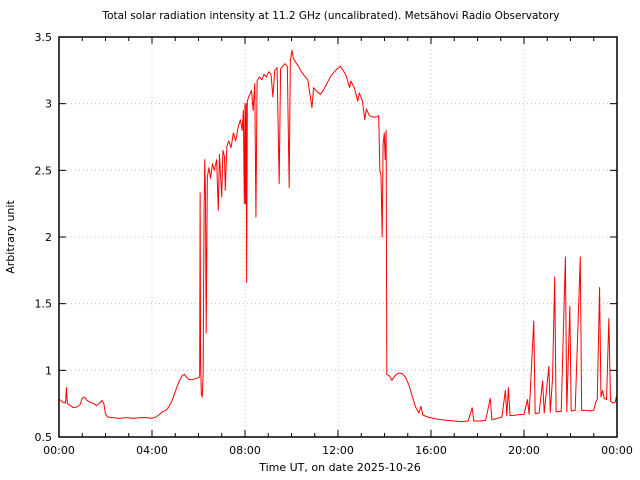 Image resolution: width=640 pixels, height=480 pixels. What do you see at coordinates (338, 450) in the screenshot?
I see `x-tick-label: 12:00` at bounding box center [338, 450].